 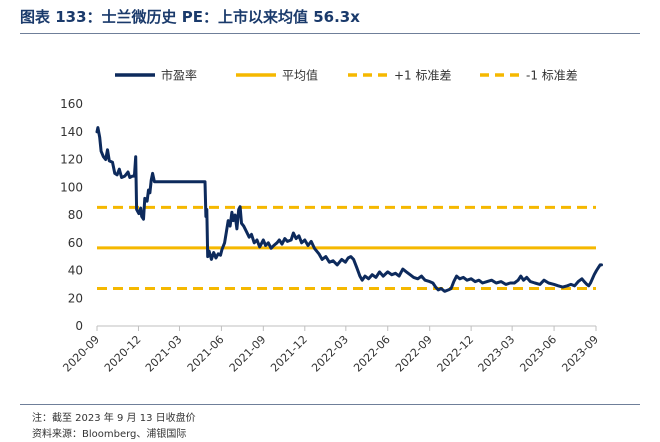 What do you see at coordinates (71, 187) in the screenshot?
I see `y-tick-label: 100` at bounding box center [71, 187].